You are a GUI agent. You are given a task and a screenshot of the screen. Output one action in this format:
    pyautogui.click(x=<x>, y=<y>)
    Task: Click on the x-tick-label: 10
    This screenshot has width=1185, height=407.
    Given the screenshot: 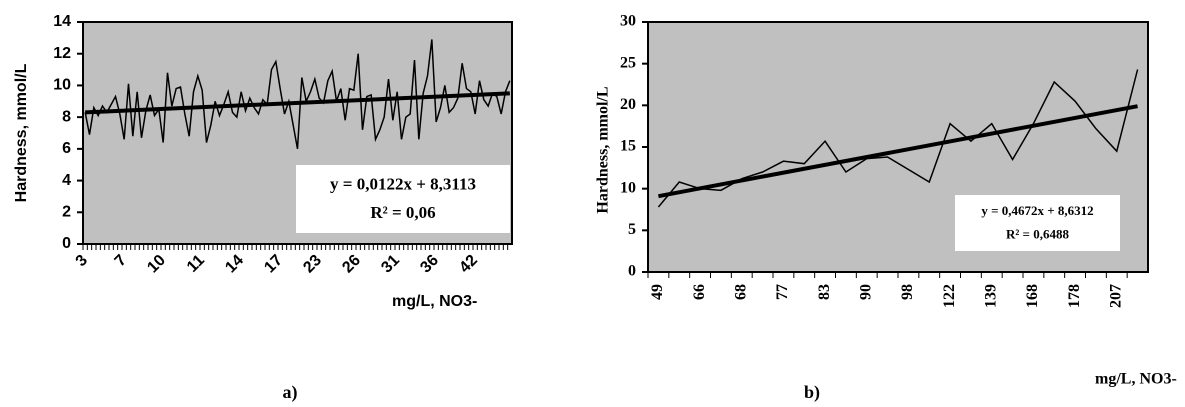 What is the action you would take?
    pyautogui.click(x=156, y=264)
    